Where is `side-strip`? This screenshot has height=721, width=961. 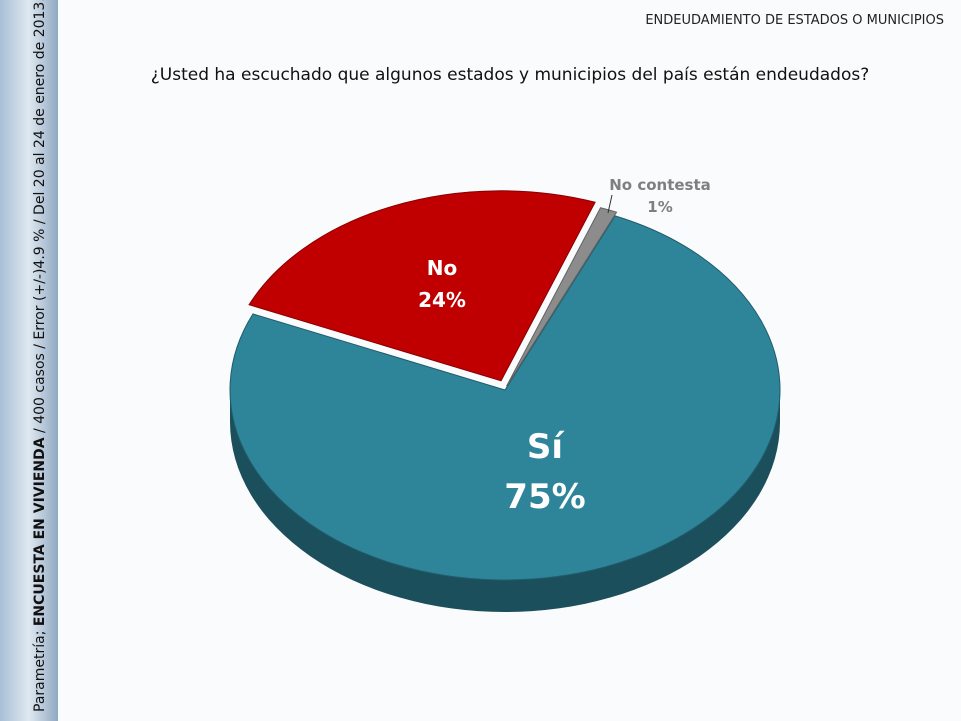 side-strip is located at coordinates (29, 360).